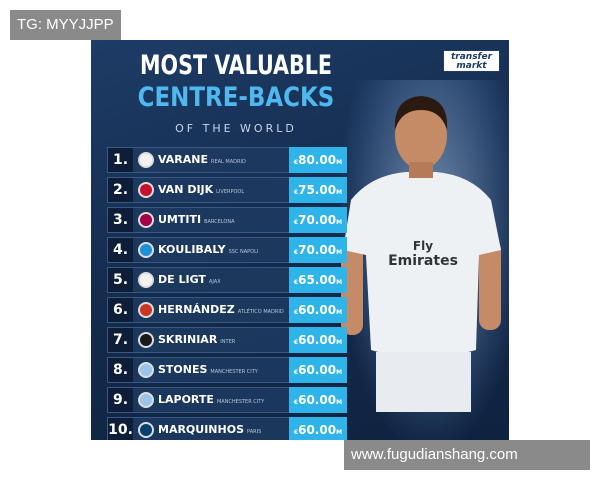 The image size is (600, 480). What do you see at coordinates (236, 128) in the screenshot?
I see `title-line-3: OF THE WORLD` at bounding box center [236, 128].